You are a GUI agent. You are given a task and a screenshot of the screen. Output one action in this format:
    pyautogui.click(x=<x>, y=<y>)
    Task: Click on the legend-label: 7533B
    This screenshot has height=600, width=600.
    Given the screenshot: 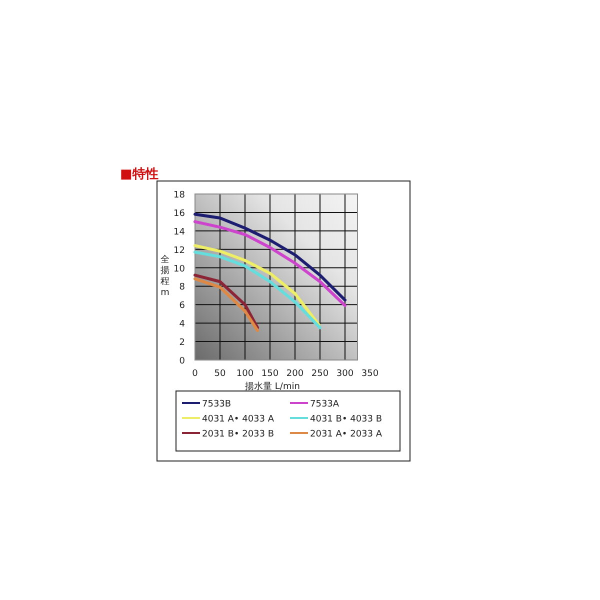 What is the action you would take?
    pyautogui.click(x=217, y=405)
    